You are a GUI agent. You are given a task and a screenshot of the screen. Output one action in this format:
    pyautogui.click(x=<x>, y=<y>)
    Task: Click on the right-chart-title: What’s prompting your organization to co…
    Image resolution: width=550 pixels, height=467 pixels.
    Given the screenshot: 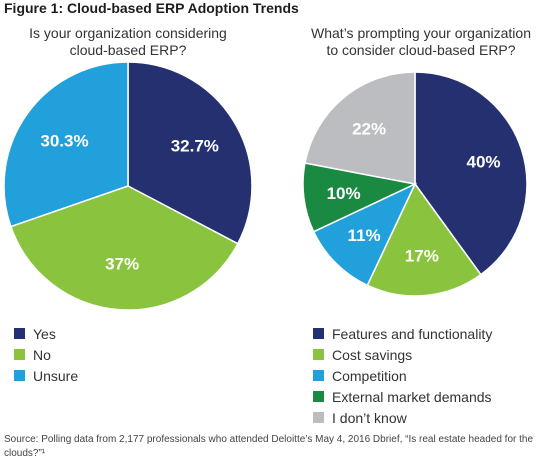 What is the action you would take?
    pyautogui.click(x=421, y=42)
    